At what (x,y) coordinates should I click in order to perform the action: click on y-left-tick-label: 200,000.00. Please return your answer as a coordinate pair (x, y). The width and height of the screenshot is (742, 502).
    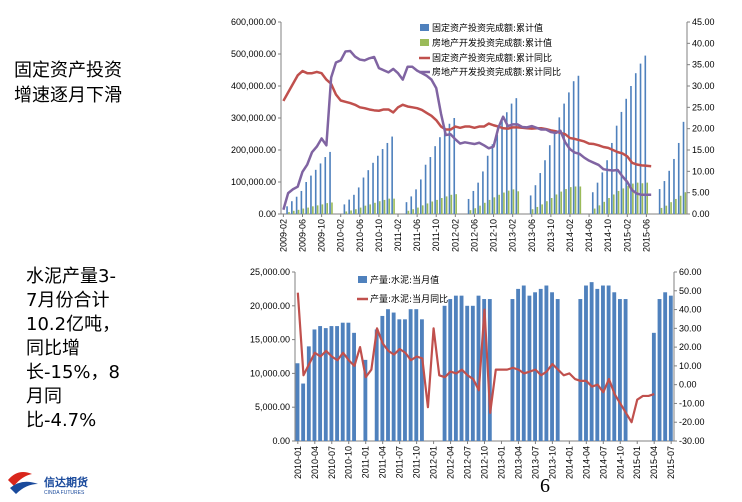
    Looking at the image, I should click on (253, 150).